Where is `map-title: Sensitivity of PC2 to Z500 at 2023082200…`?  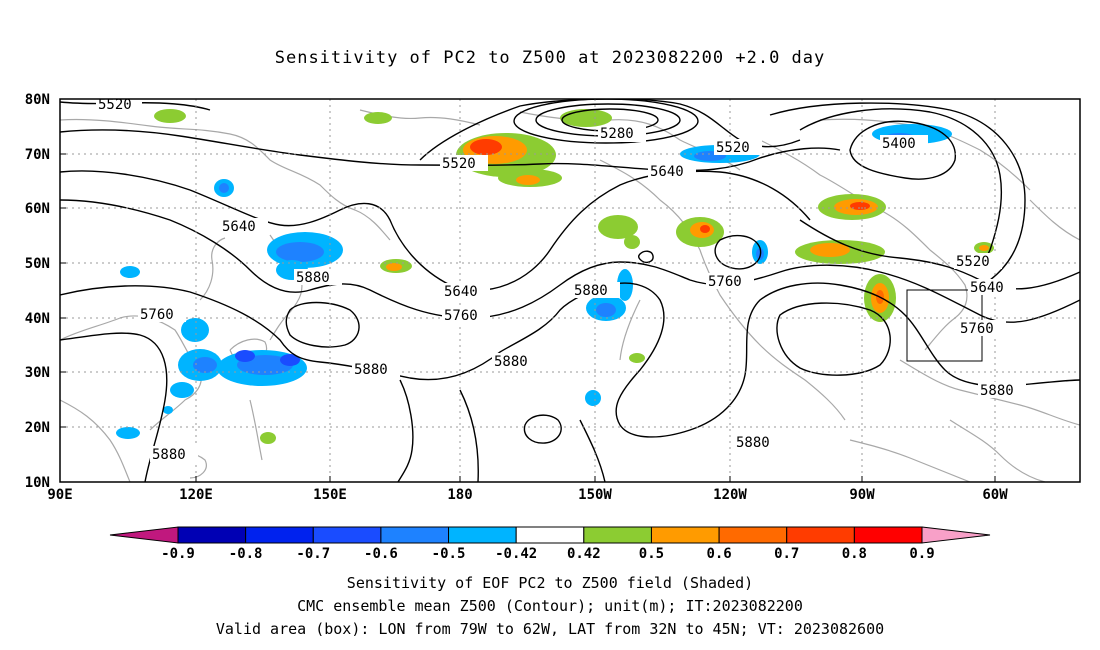
map-title: Sensitivity of PC2 to Z500 at 2023082200… is located at coordinates (550, 58).